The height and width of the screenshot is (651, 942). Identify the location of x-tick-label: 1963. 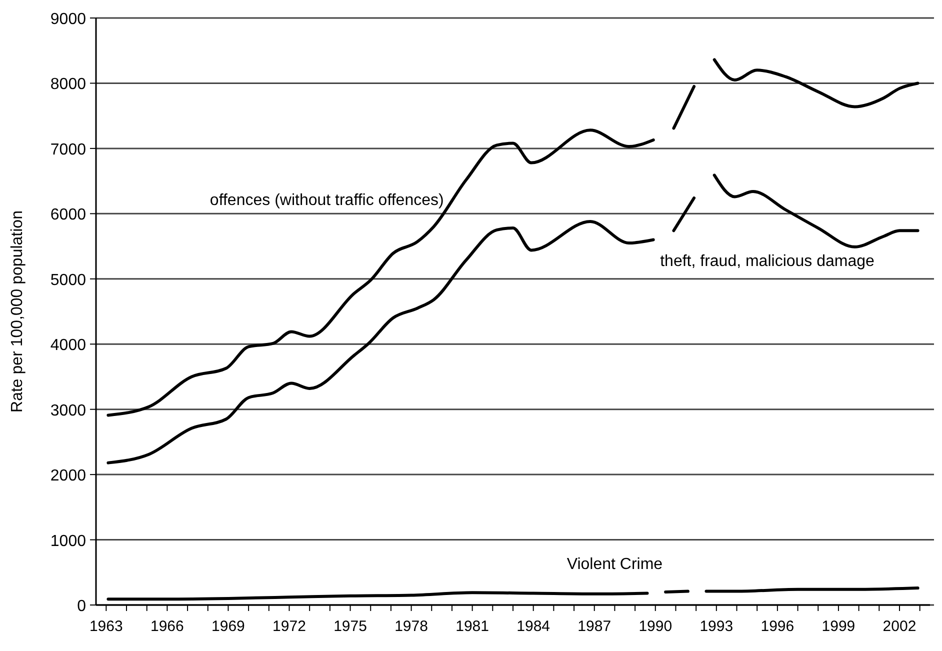
(106, 626).